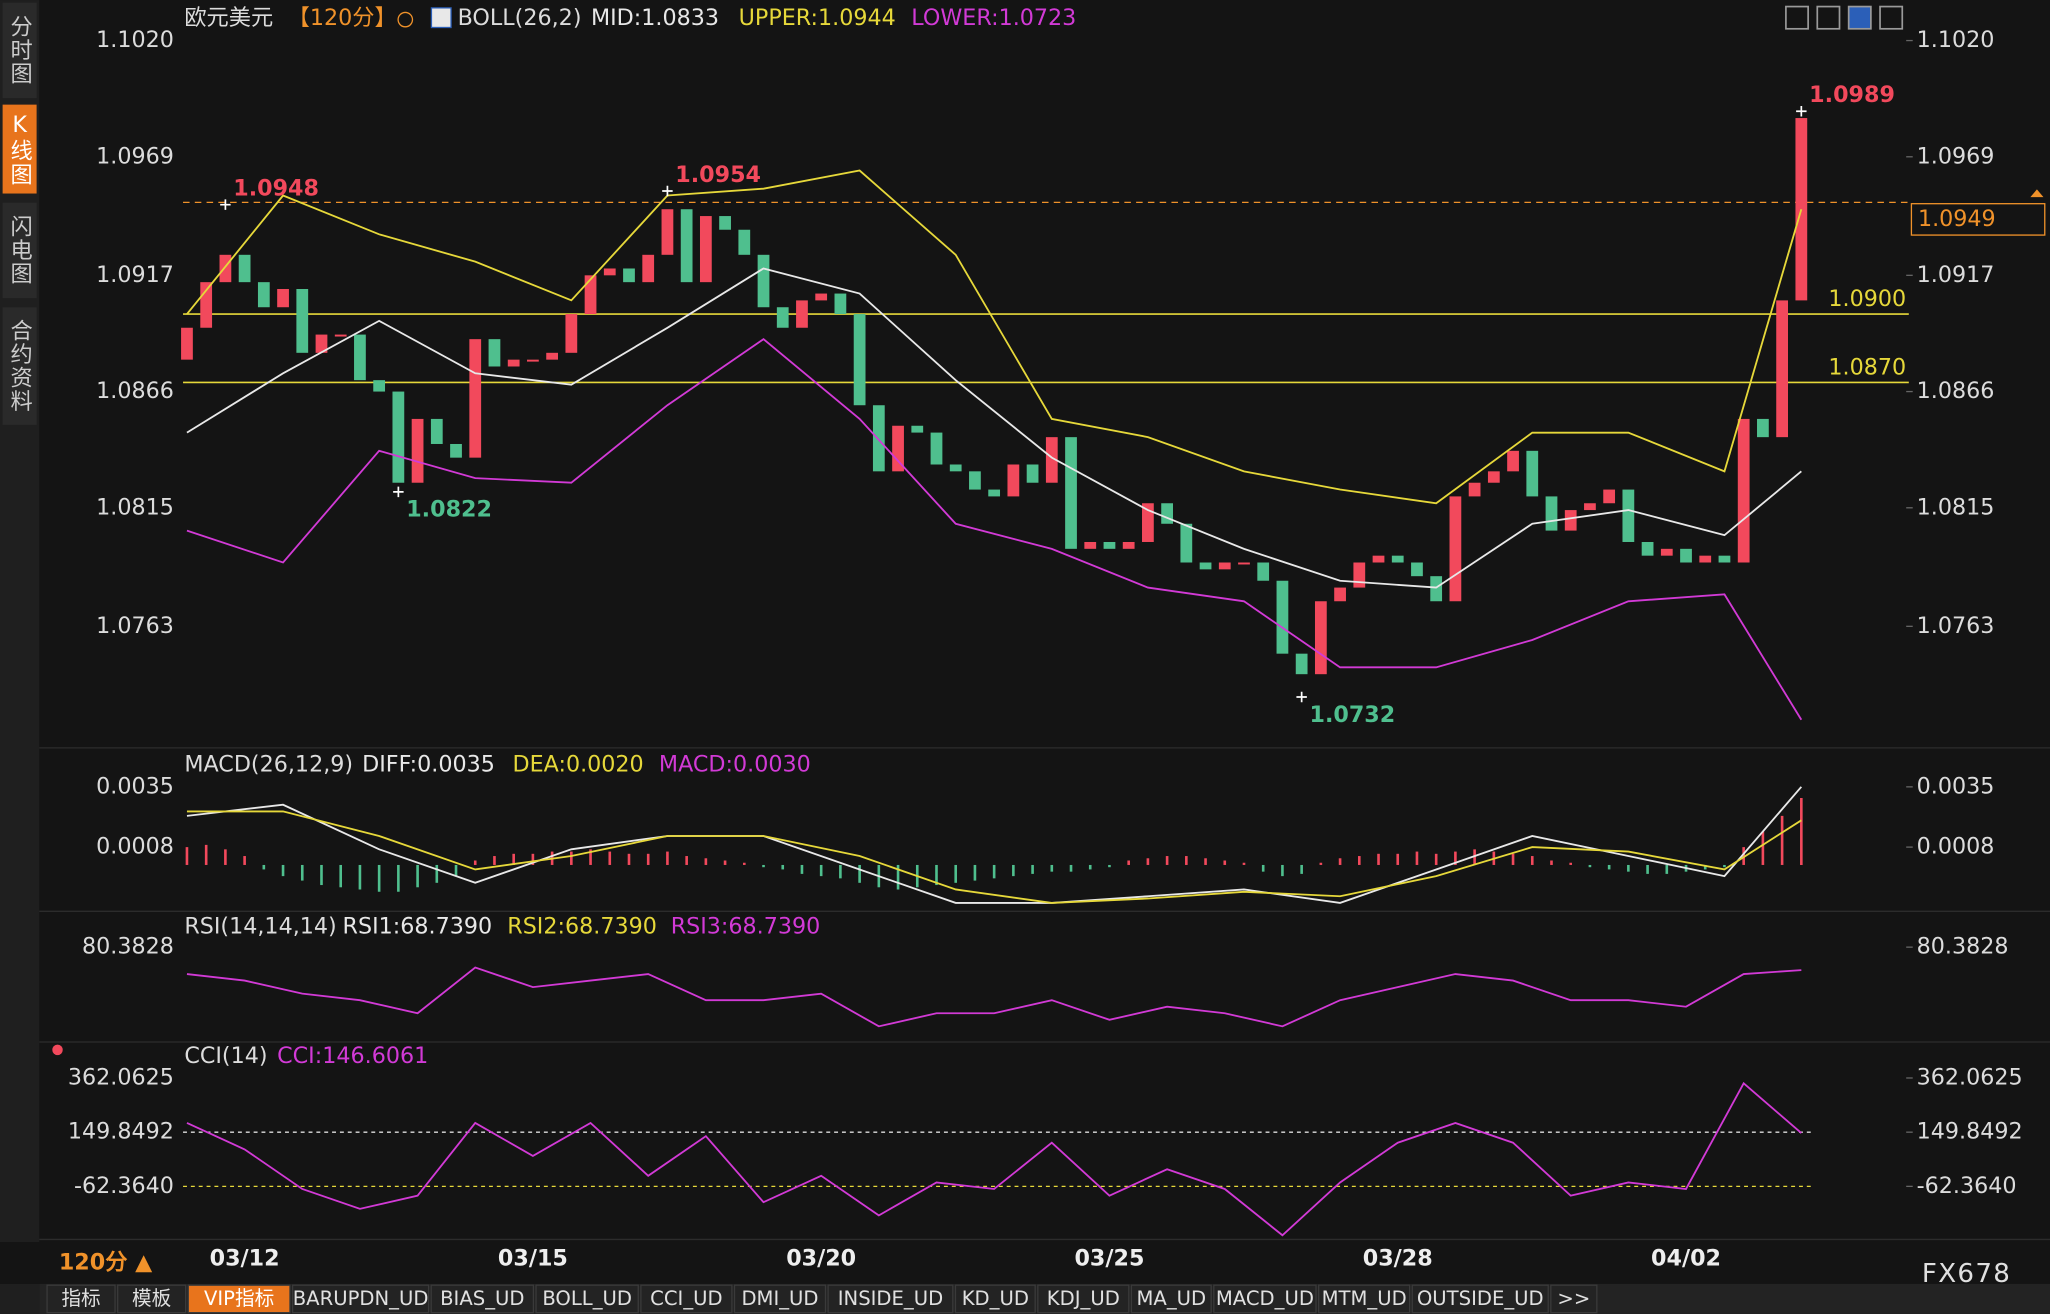 The height and width of the screenshot is (1314, 2050). I want to click on sidebar-tab-label: 合约资料, so click(20, 366).